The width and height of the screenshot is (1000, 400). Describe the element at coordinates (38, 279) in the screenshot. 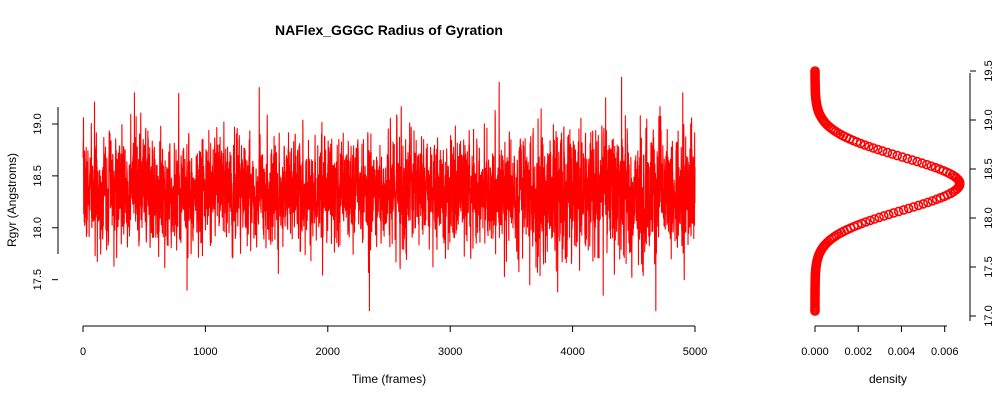

I see `y-tick-label: 17.5` at that location.